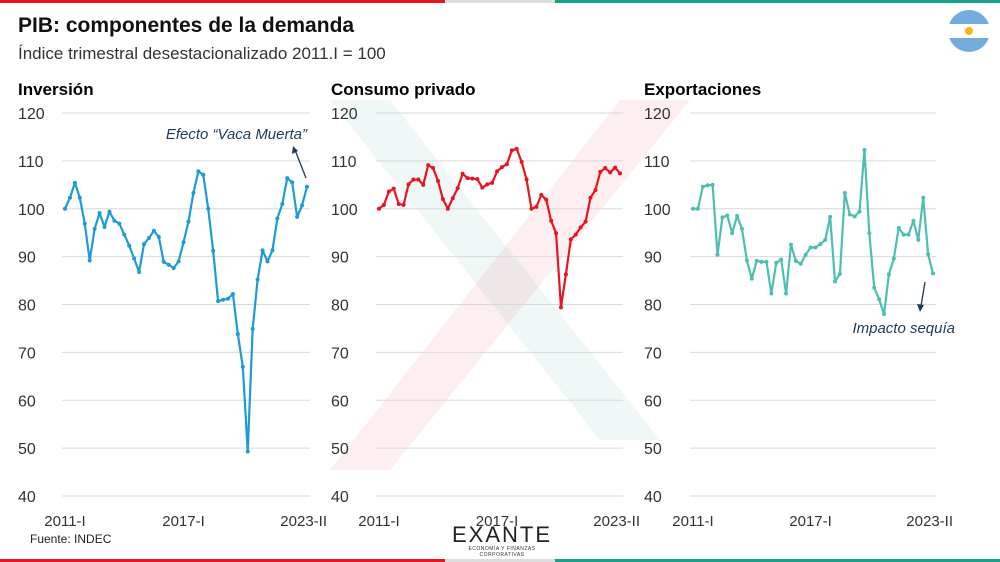  What do you see at coordinates (777, 1) in the screenshot?
I see `top-bar-teal` at bounding box center [777, 1].